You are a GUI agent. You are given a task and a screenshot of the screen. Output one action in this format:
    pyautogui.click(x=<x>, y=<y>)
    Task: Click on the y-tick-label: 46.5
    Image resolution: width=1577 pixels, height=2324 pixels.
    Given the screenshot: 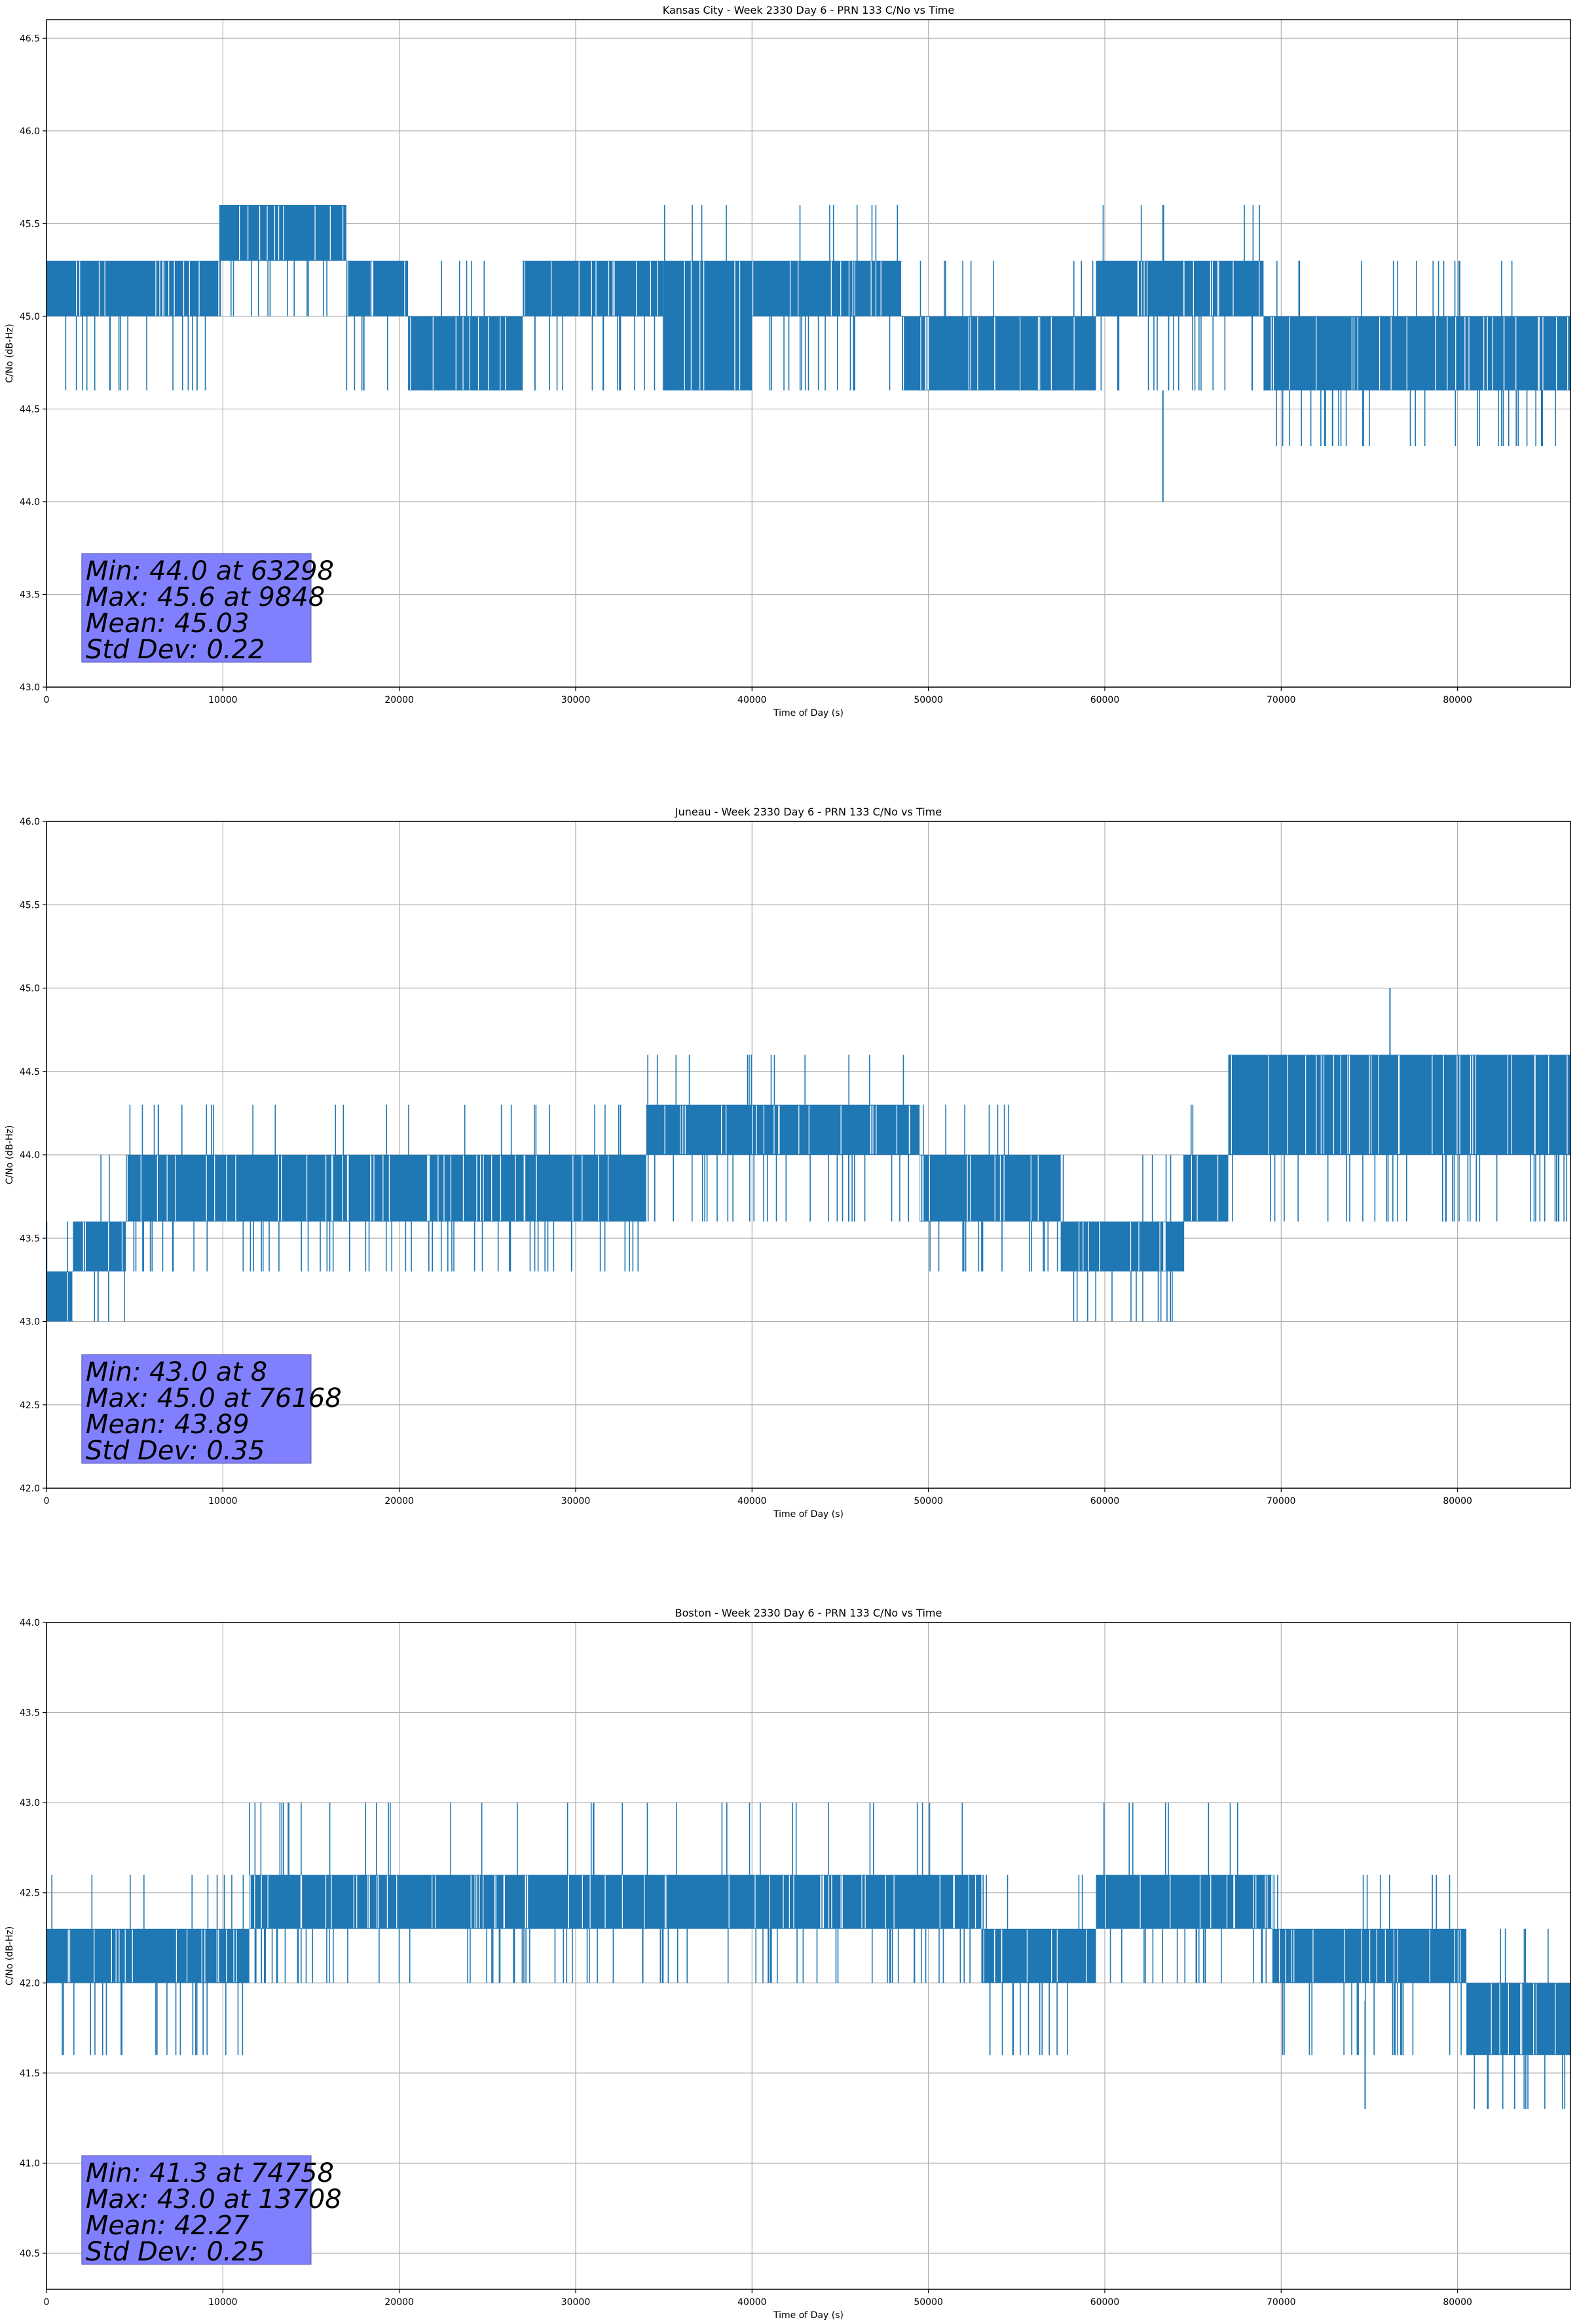 What is the action you would take?
    pyautogui.click(x=30, y=38)
    